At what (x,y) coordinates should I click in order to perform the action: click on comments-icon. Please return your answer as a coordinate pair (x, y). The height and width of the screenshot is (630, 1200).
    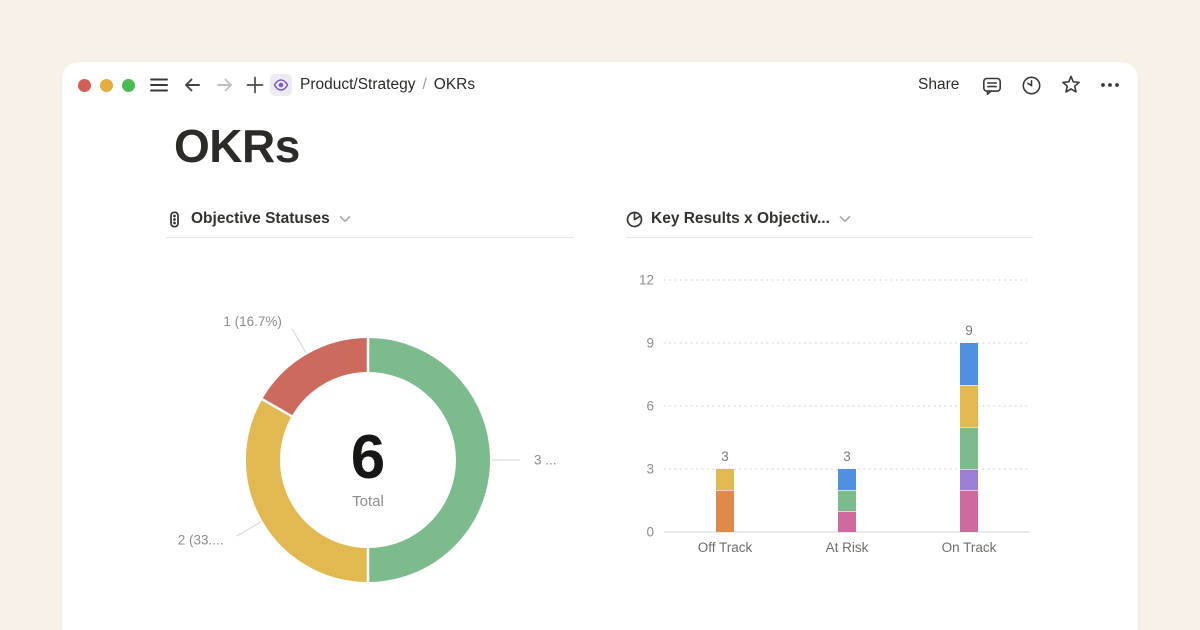
    Looking at the image, I should click on (992, 86).